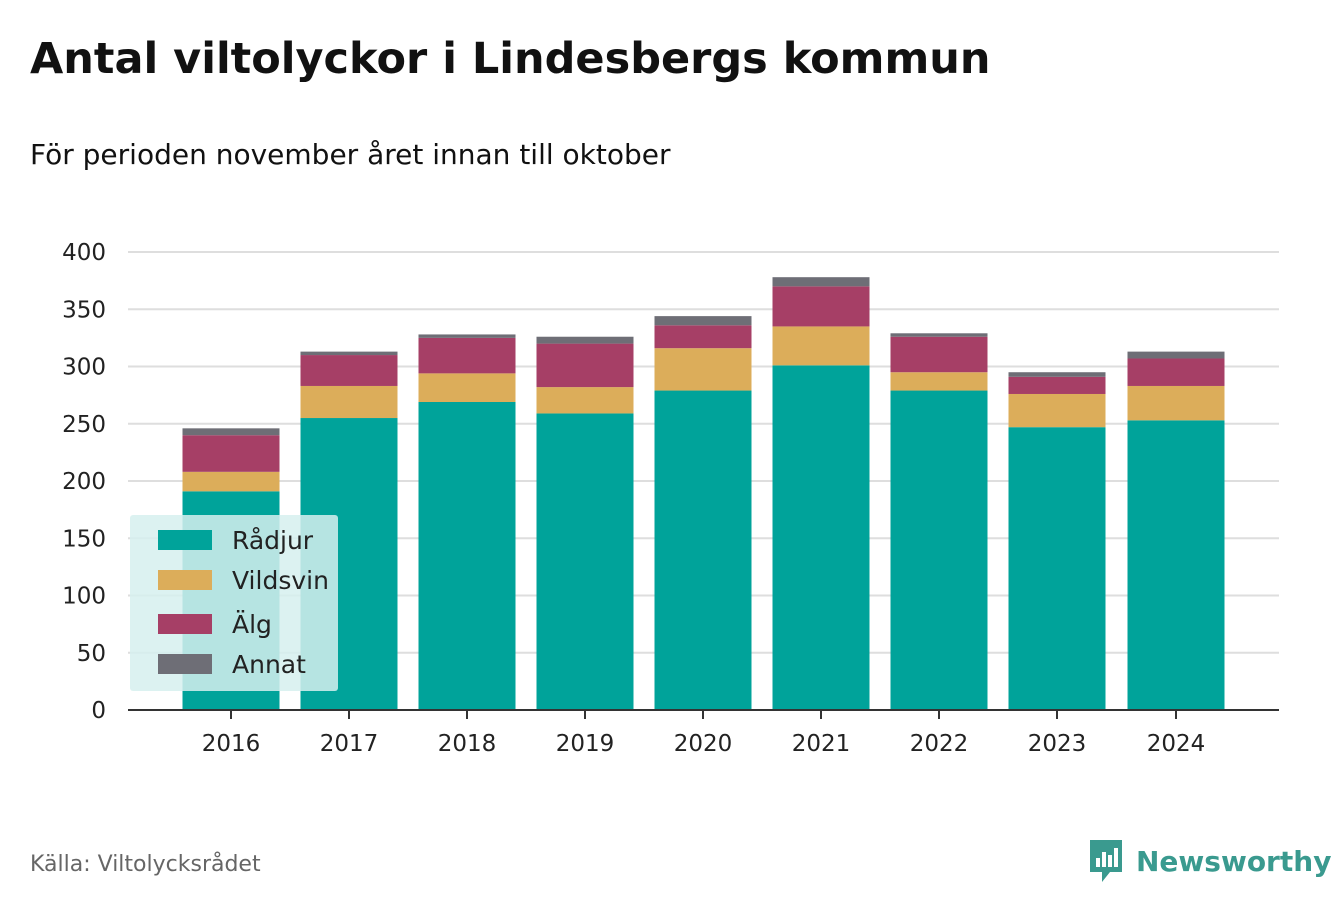 Image resolution: width=1340 pixels, height=913 pixels. I want to click on bar-2017-vildsvin, so click(349, 402).